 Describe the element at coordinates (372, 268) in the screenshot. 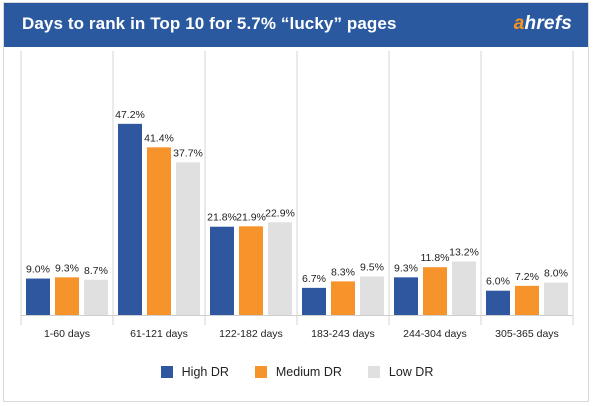

I see `data-label: 9.5%` at that location.